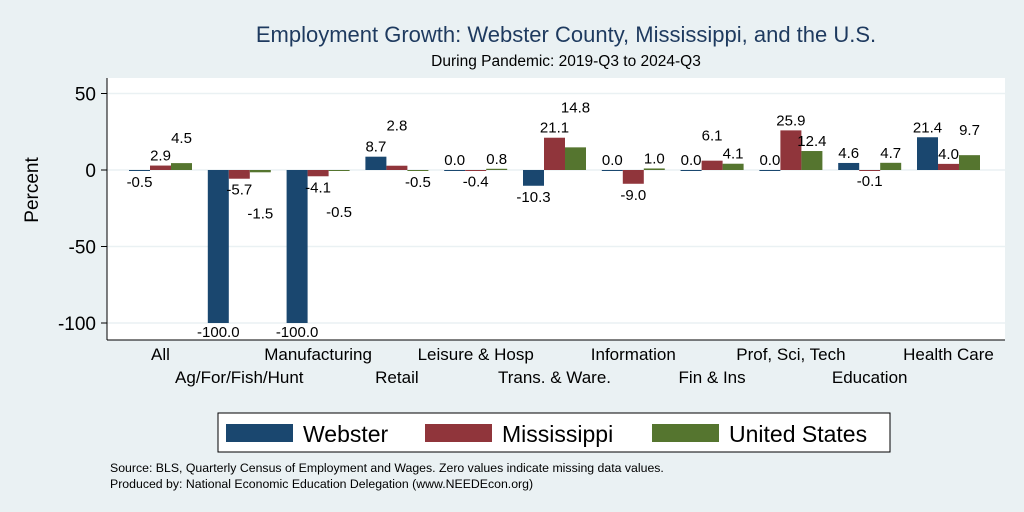 The image size is (1024, 512). I want to click on legend-label: Mississippi, so click(557, 434).